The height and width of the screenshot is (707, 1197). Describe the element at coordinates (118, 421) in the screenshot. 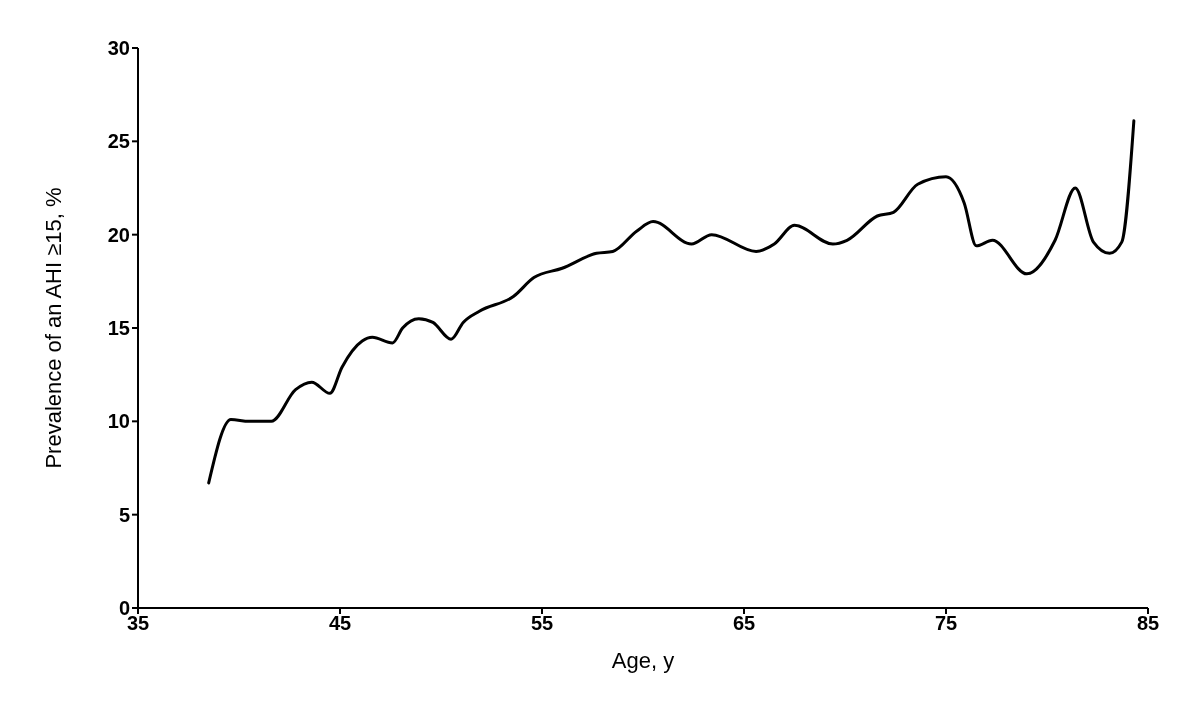

I see `y-tick-label: 10` at that location.